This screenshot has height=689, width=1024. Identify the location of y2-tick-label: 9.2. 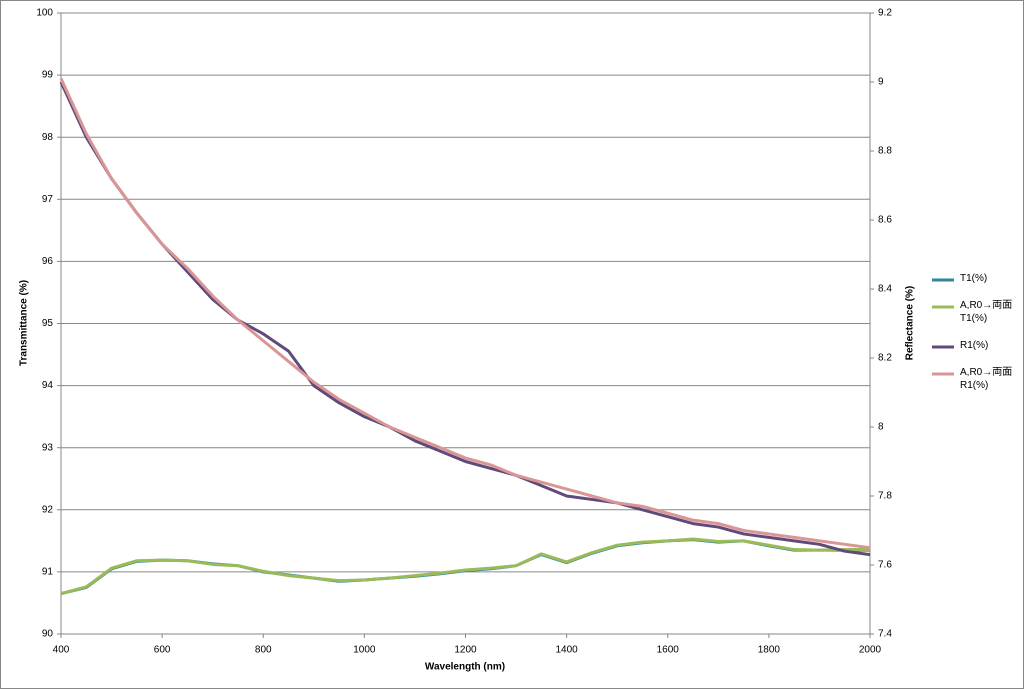
(885, 13).